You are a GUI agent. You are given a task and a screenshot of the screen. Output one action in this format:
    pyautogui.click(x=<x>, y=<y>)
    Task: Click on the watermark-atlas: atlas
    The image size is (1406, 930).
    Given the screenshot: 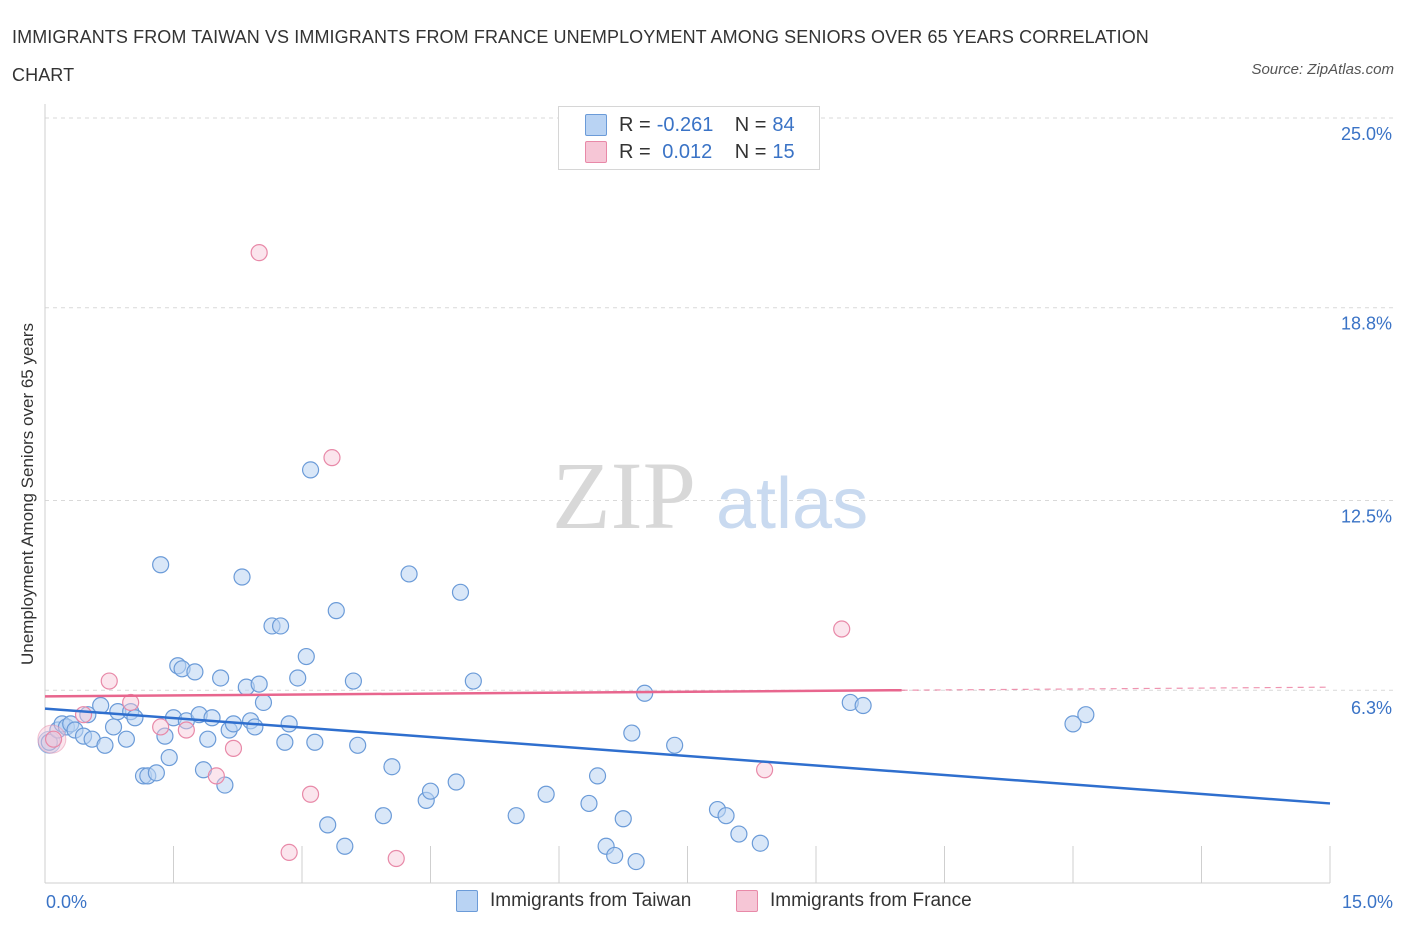 What is the action you would take?
    pyautogui.click(x=792, y=504)
    